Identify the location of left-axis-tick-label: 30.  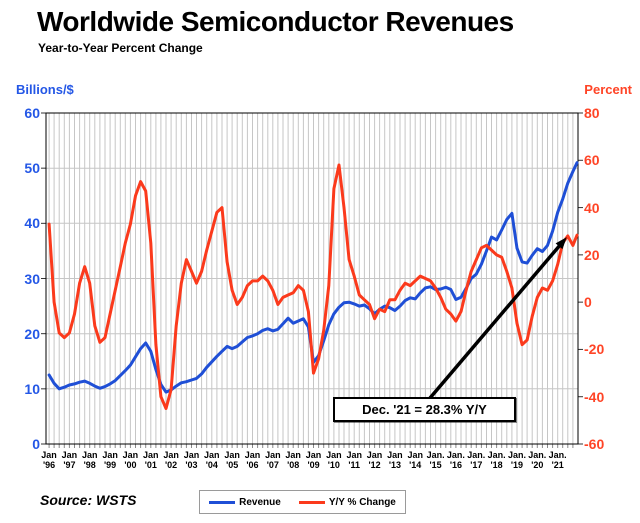
(32, 278).